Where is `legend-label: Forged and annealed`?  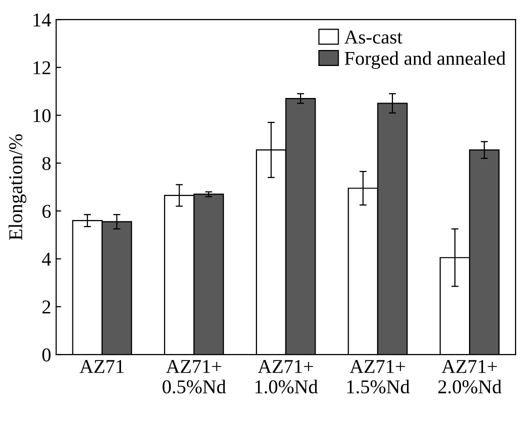 legend-label: Forged and annealed is located at coordinates (425, 60).